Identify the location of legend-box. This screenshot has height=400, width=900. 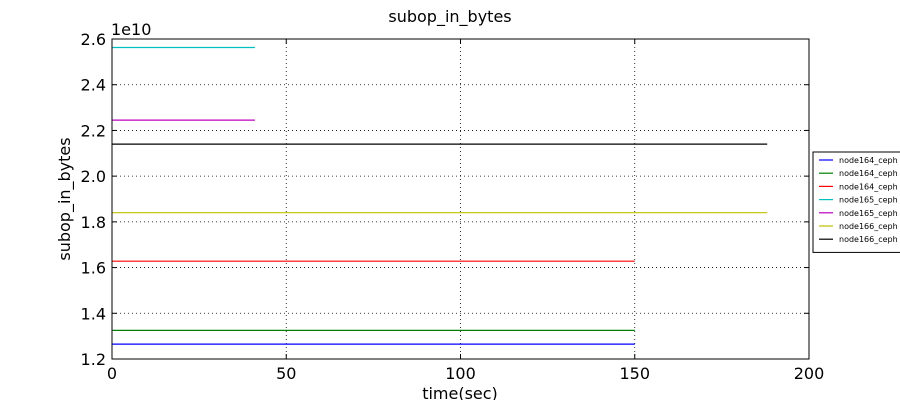
(856, 202).